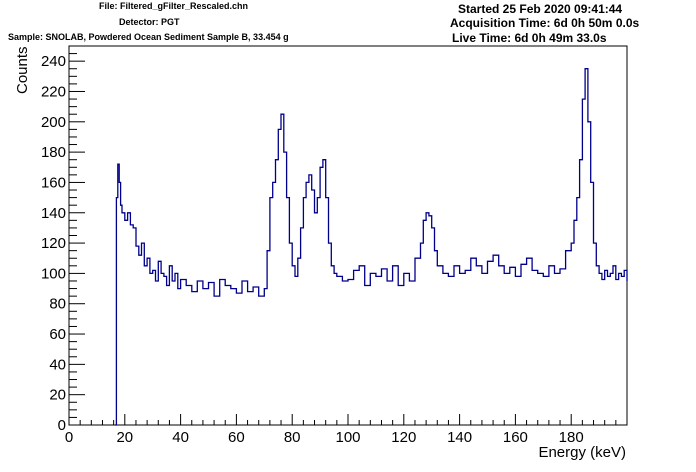 The height and width of the screenshot is (472, 696). What do you see at coordinates (582, 452) in the screenshot?
I see `x-axis-title: Energy (keV)` at bounding box center [582, 452].